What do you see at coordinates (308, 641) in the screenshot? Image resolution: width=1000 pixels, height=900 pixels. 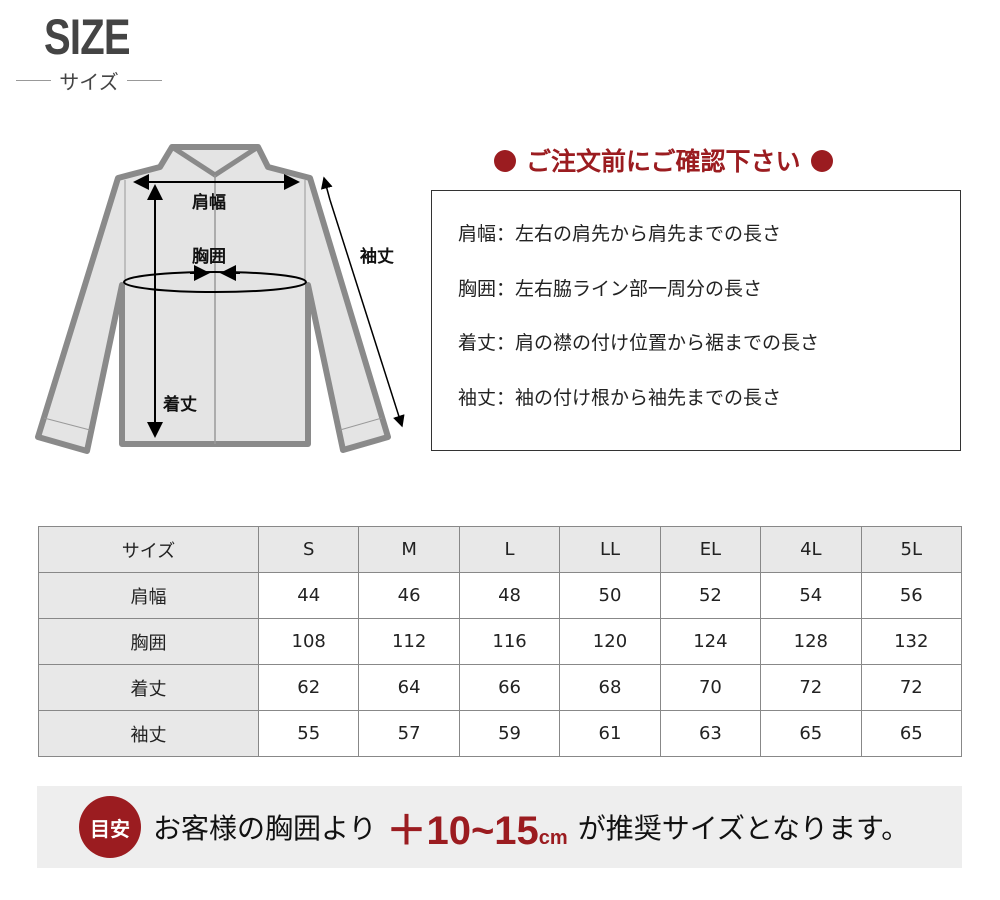 I see `table-cell: 108` at bounding box center [308, 641].